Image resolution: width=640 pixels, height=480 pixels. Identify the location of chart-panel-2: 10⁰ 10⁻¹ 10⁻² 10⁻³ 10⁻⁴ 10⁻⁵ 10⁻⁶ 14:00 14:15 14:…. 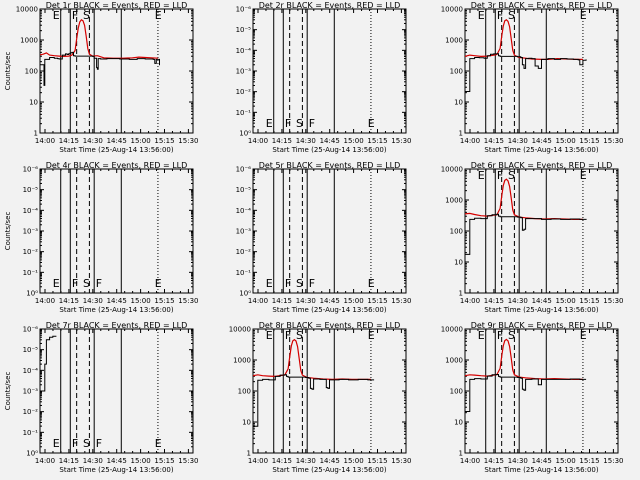
(324, 77).